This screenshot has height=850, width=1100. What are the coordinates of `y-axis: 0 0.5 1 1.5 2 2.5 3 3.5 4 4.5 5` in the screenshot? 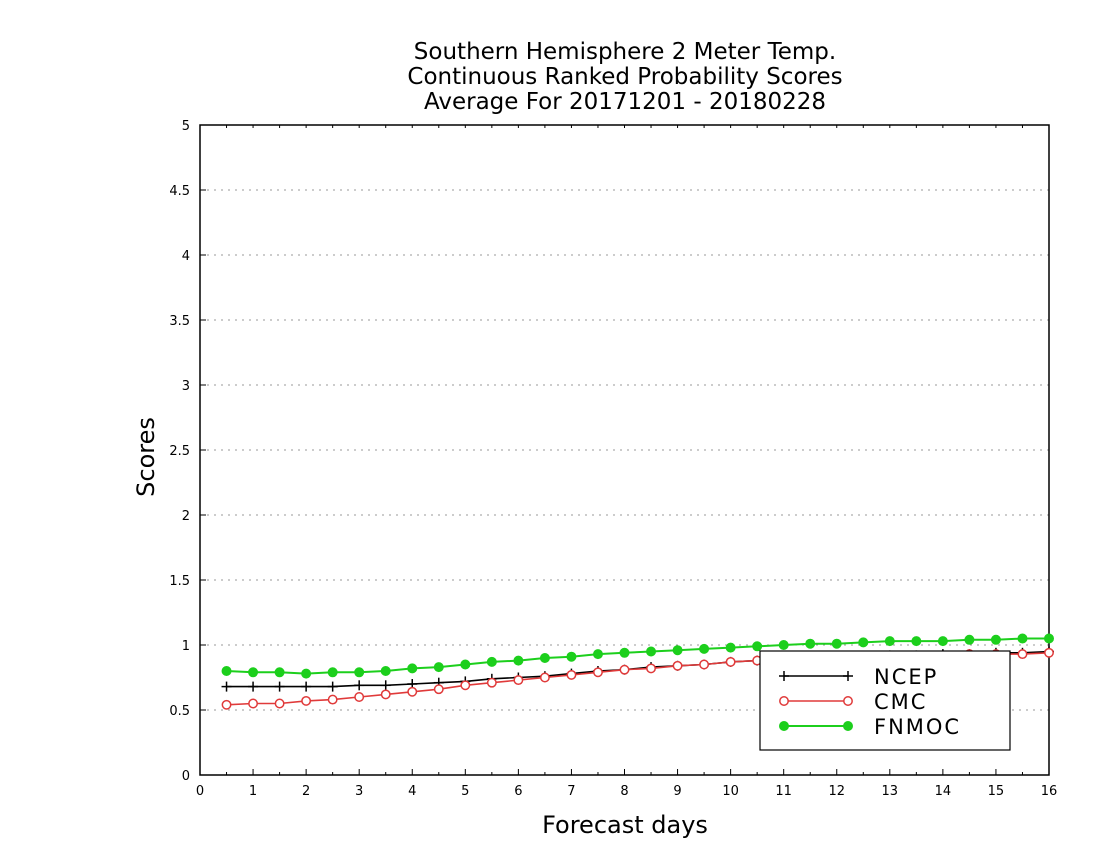 It's located at (187, 451).